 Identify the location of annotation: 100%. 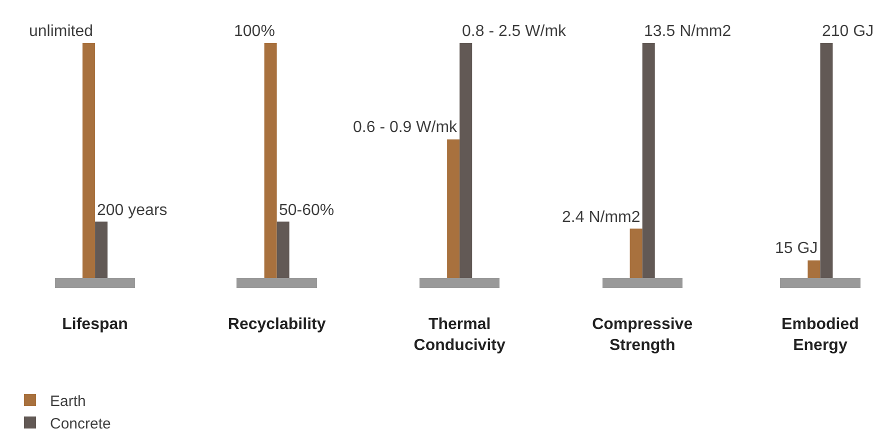
(254, 31).